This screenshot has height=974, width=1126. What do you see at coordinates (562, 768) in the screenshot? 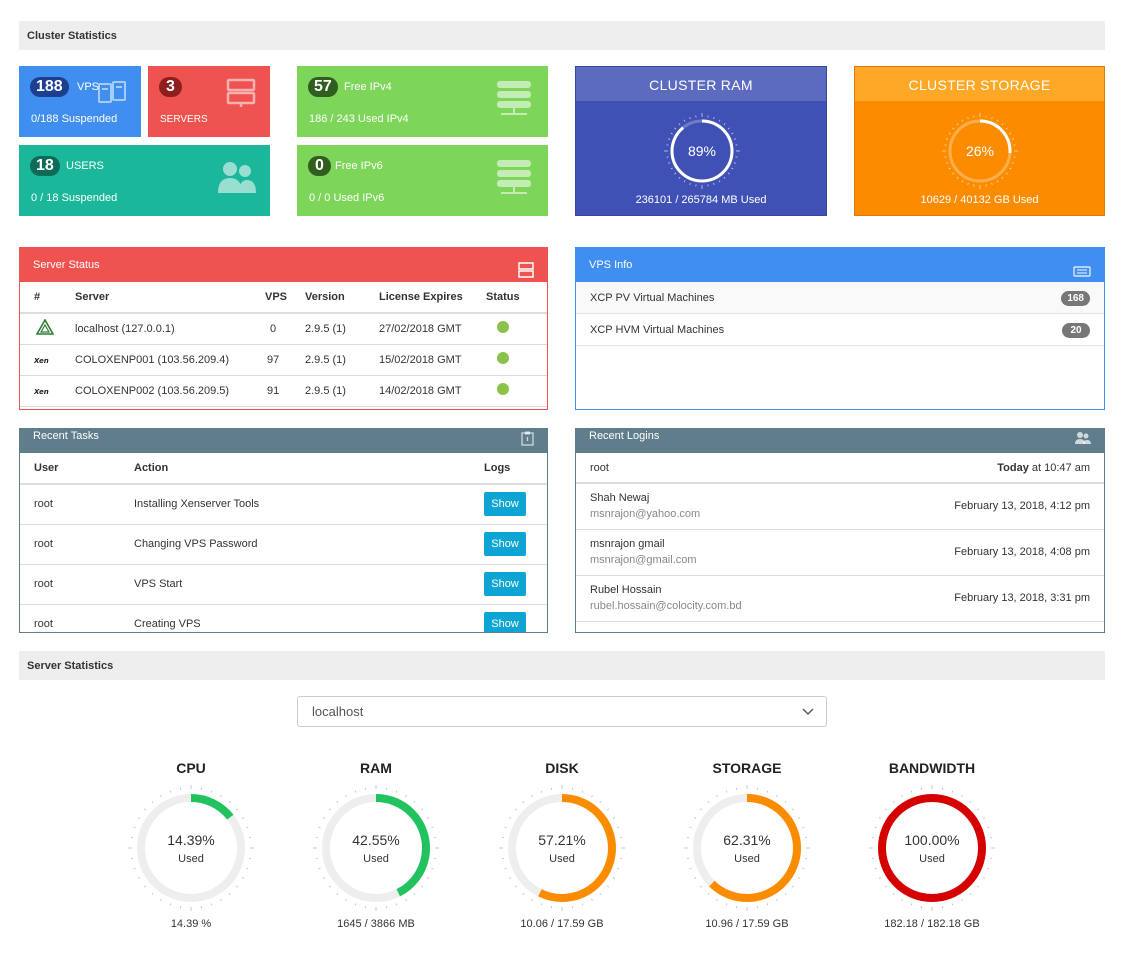
I see `gauge-title: DISK` at bounding box center [562, 768].